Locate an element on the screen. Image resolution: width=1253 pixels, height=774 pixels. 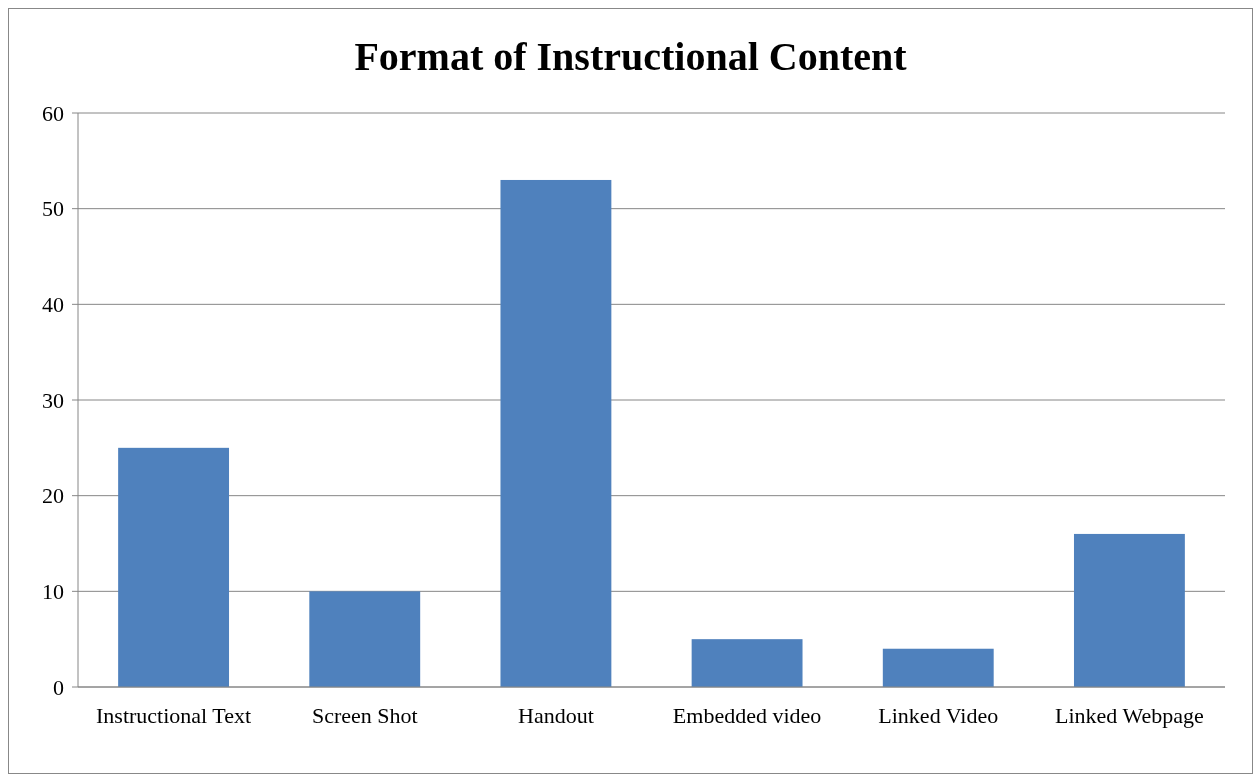
y-tick-label: 20 is located at coordinates (53, 496).